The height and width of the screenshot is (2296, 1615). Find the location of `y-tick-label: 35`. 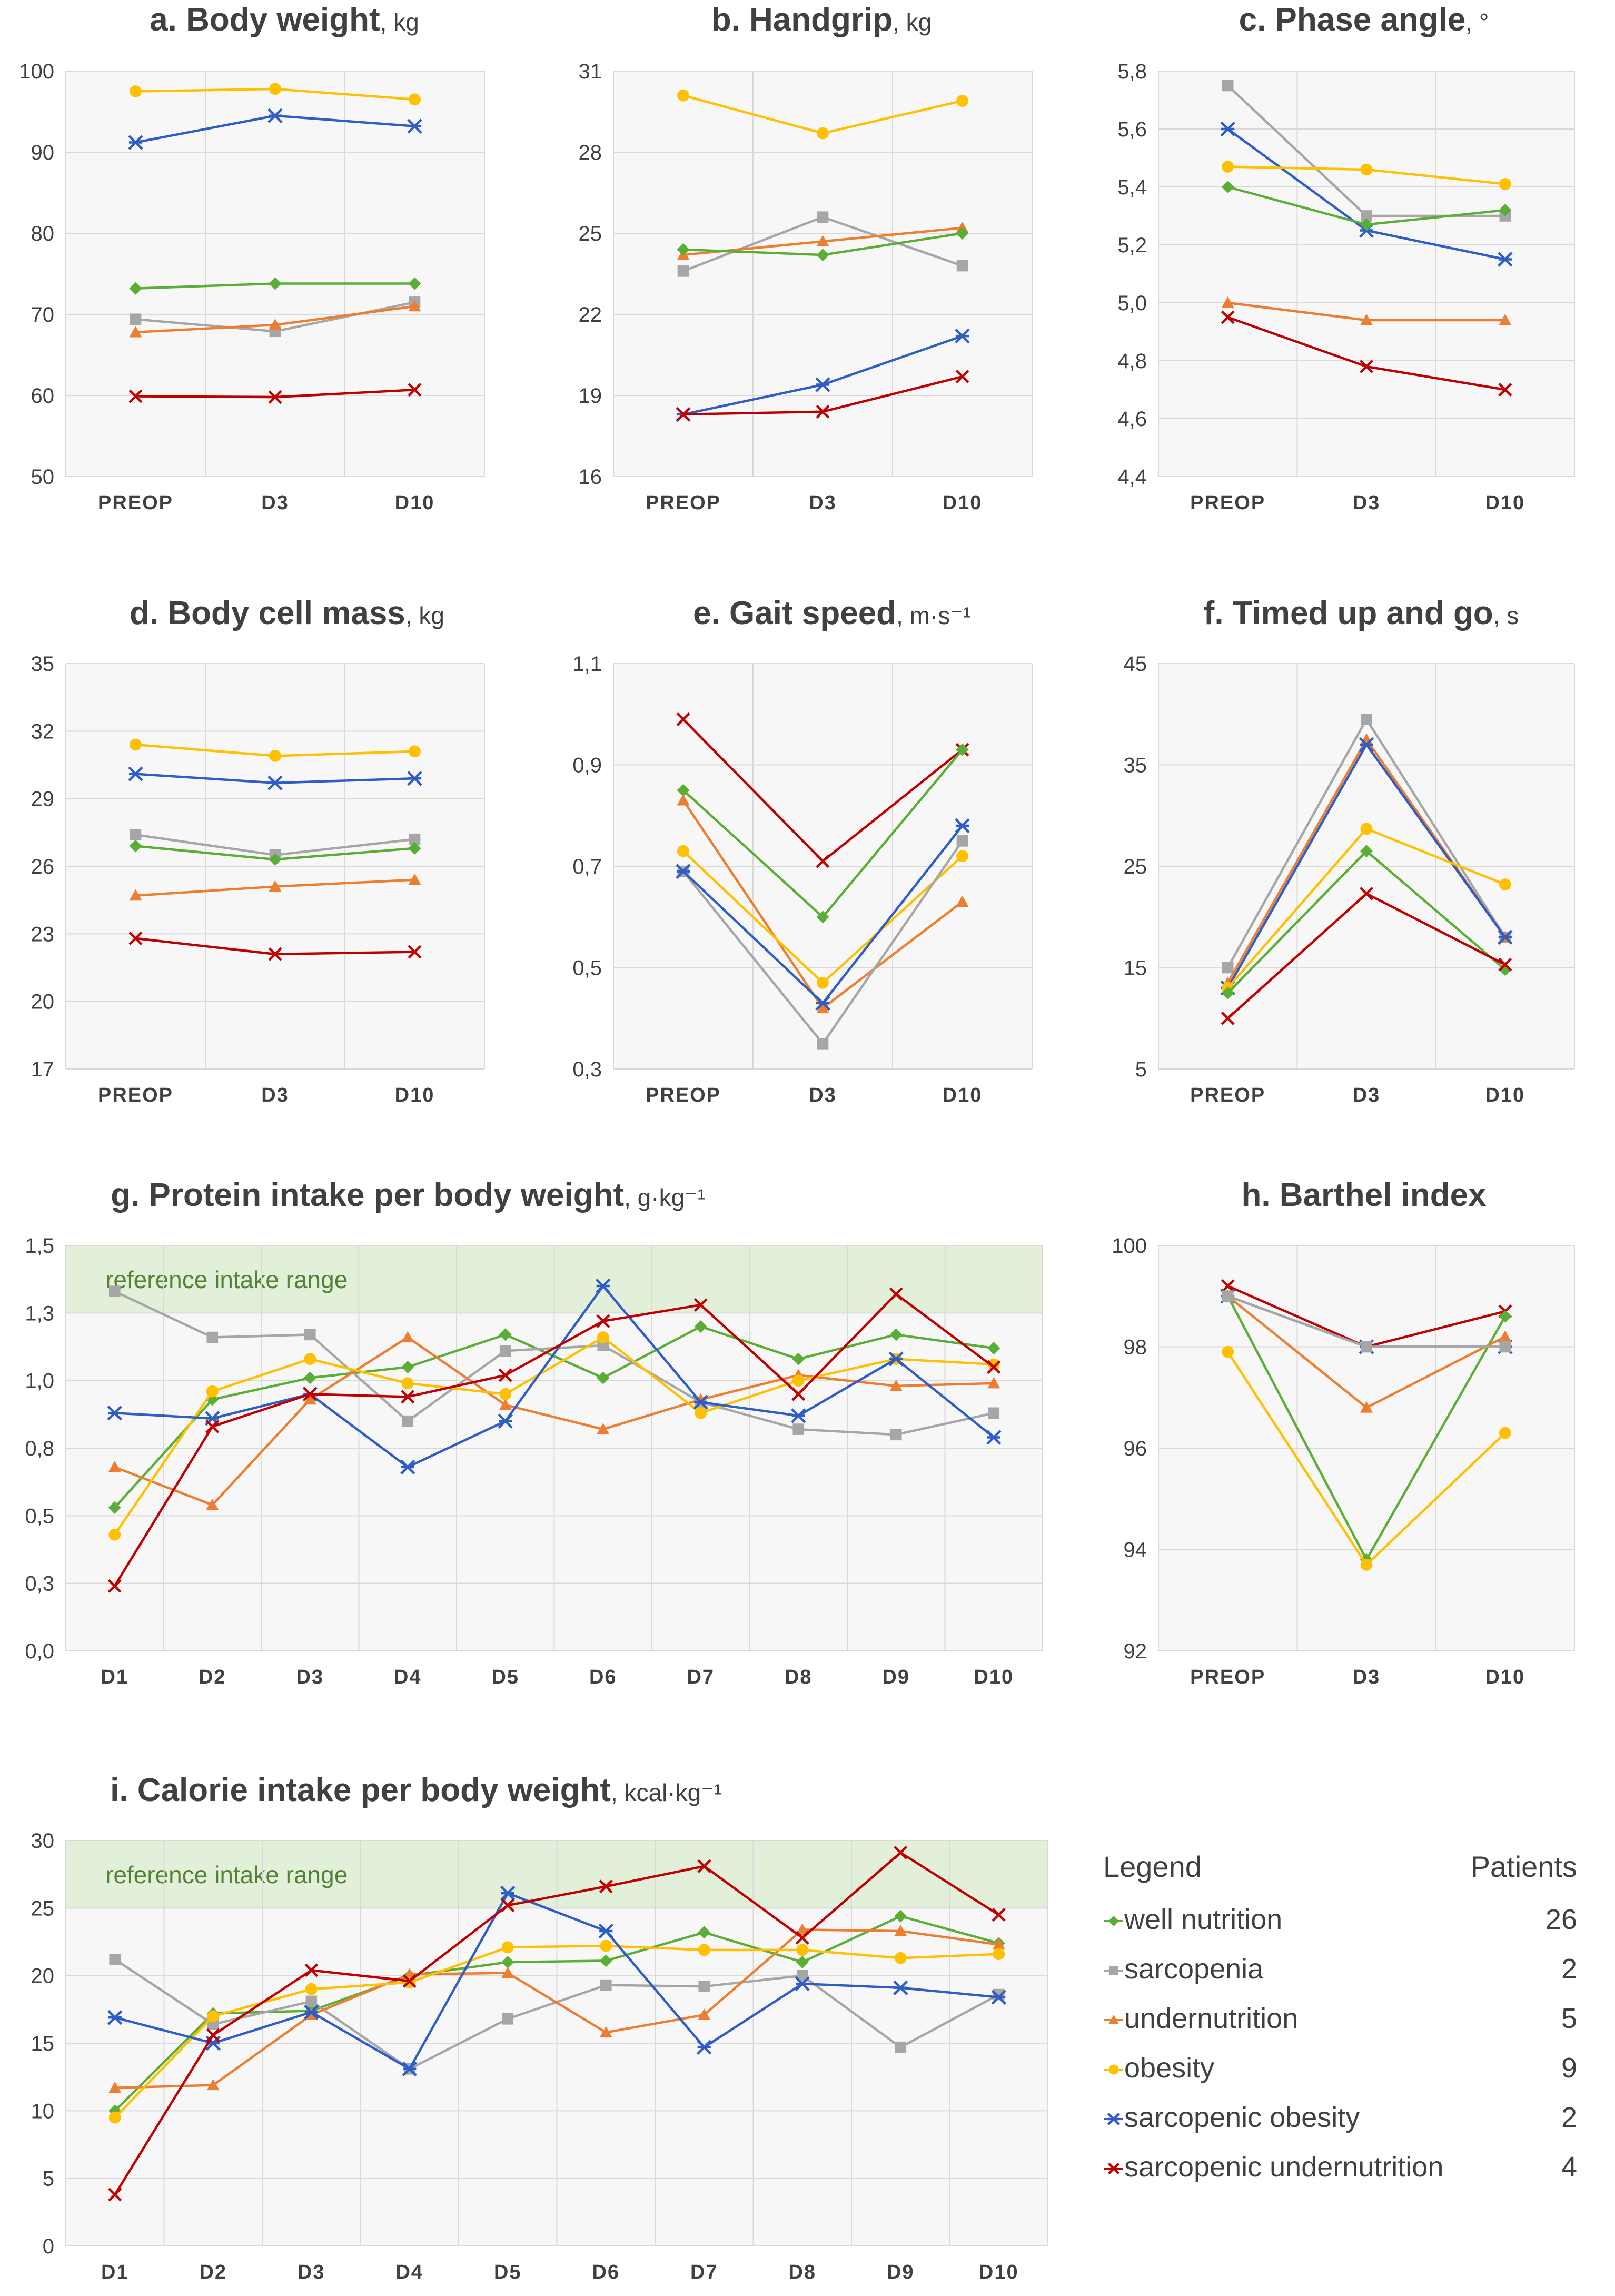

y-tick-label: 35 is located at coordinates (1136, 765).